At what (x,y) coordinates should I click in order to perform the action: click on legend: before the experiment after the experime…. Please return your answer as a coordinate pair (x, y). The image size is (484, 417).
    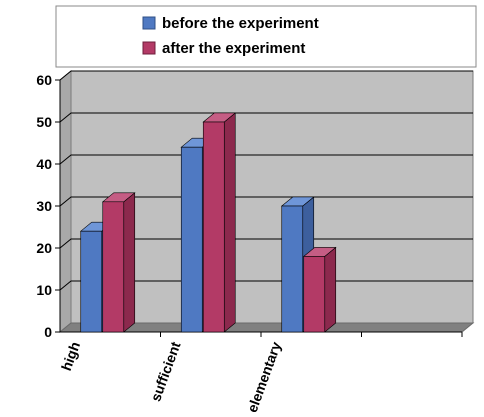
    Looking at the image, I should click on (266, 36).